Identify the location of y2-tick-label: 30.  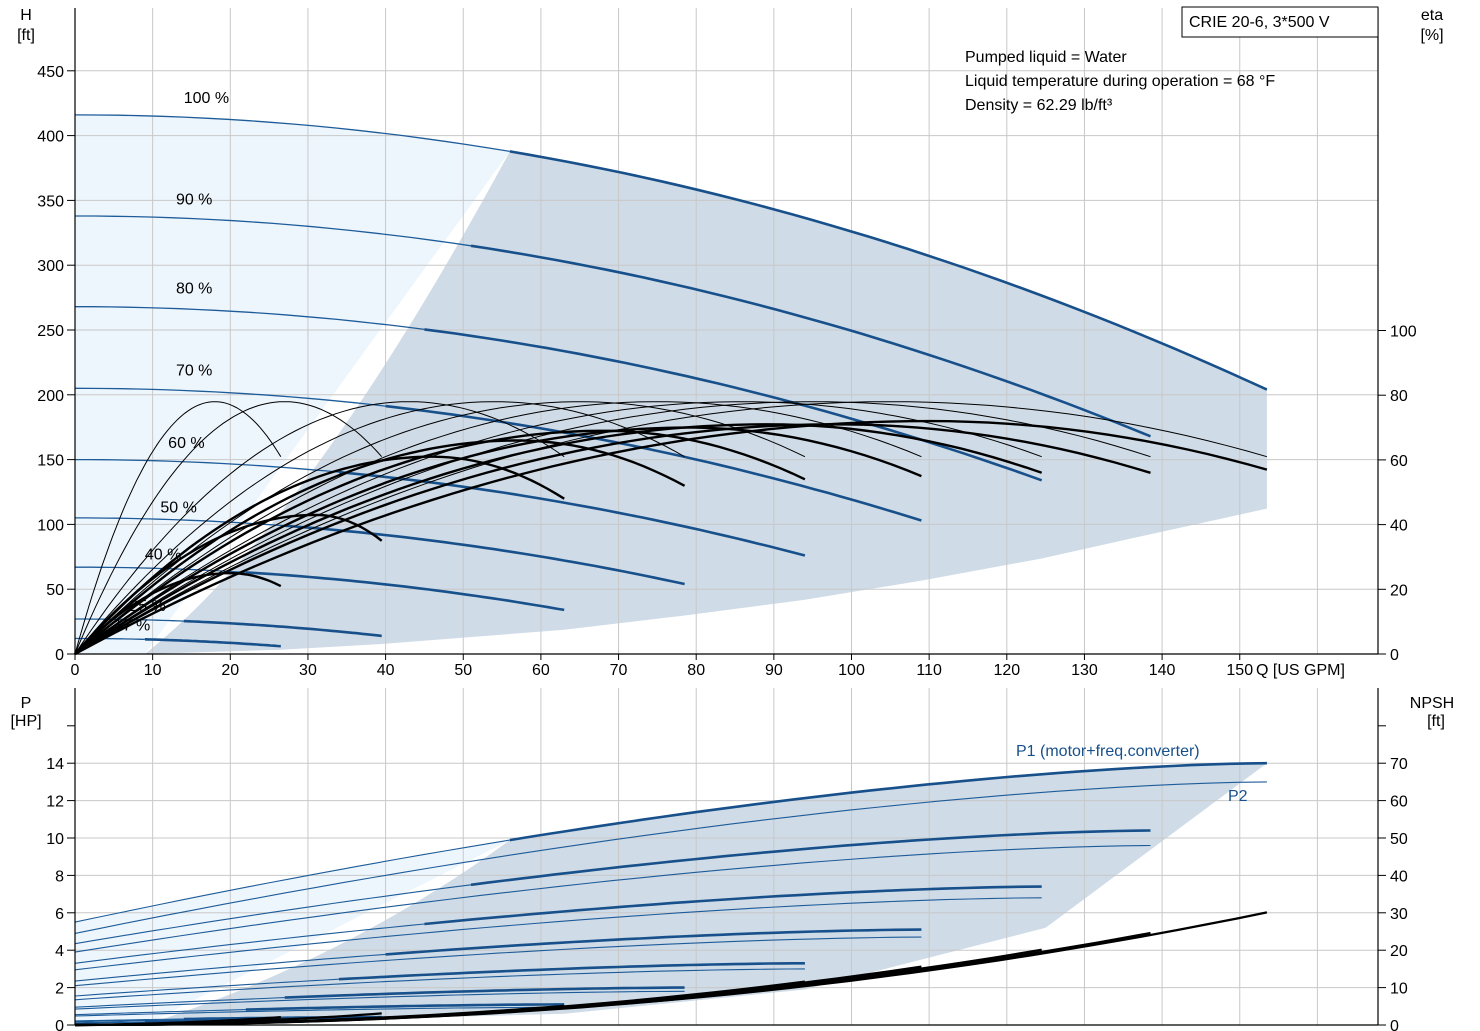
(1399, 914).